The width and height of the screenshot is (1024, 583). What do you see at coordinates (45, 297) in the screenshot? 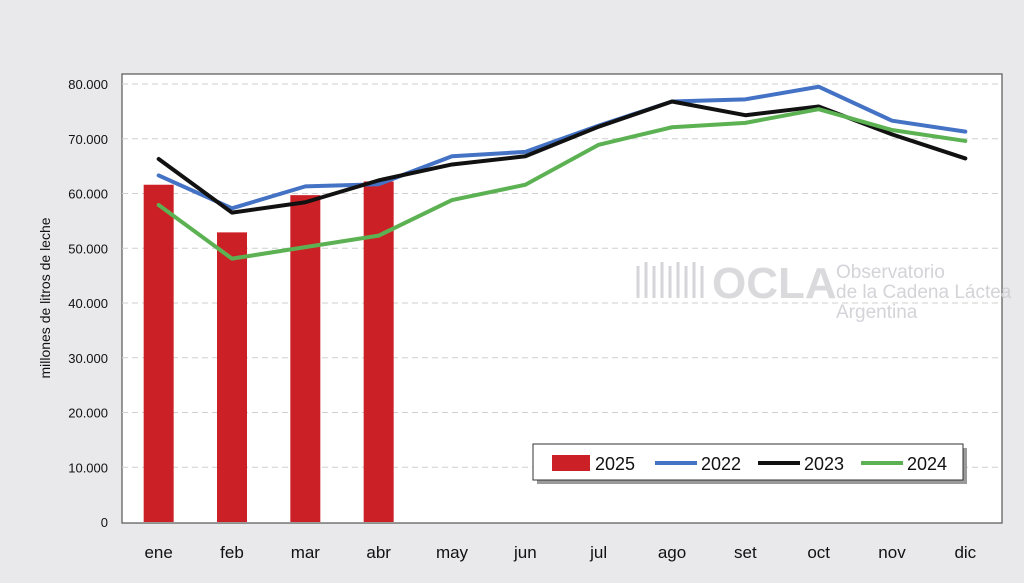
I see `y-axis-label: millones de litros de leche` at bounding box center [45, 297].